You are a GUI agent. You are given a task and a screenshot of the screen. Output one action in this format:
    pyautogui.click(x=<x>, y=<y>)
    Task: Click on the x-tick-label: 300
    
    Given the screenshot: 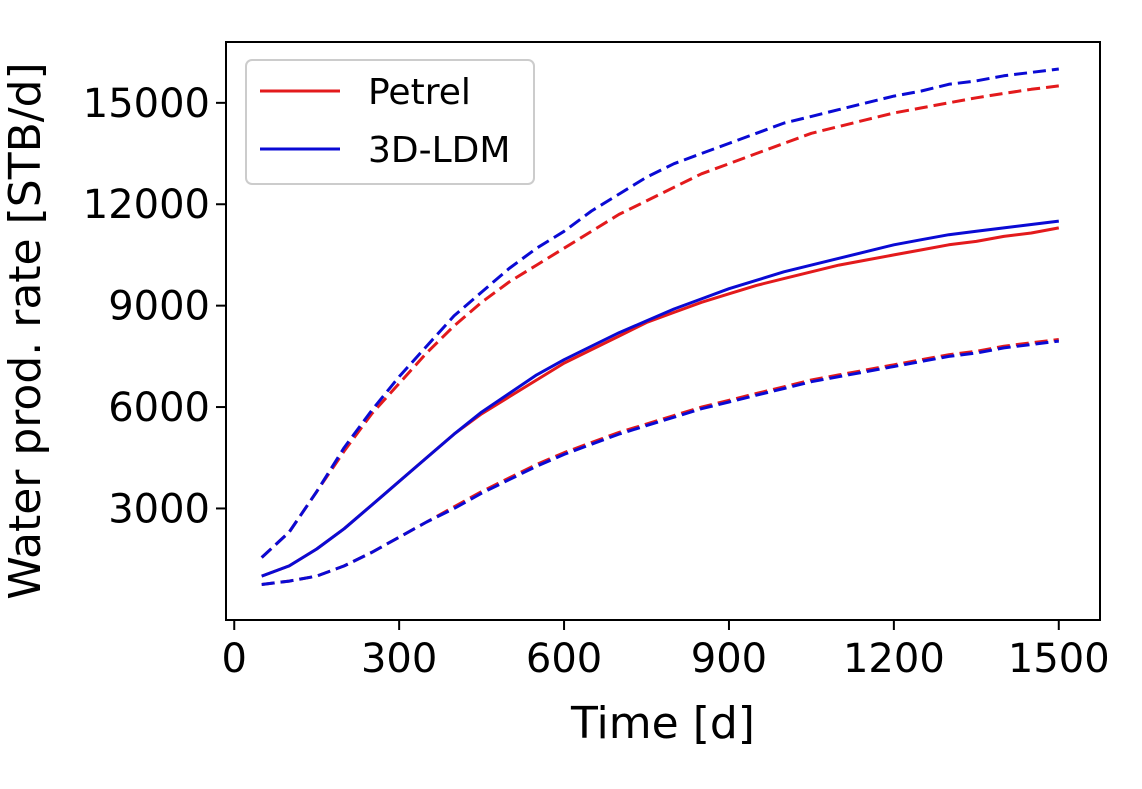 What is the action you would take?
    pyautogui.click(x=399, y=659)
    